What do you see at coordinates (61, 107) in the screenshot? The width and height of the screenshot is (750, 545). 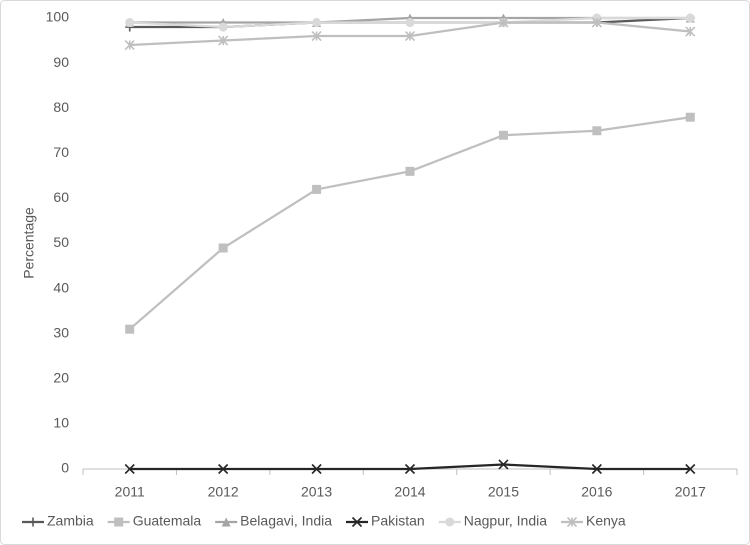 I see `y-tick-label: 80` at bounding box center [61, 107].